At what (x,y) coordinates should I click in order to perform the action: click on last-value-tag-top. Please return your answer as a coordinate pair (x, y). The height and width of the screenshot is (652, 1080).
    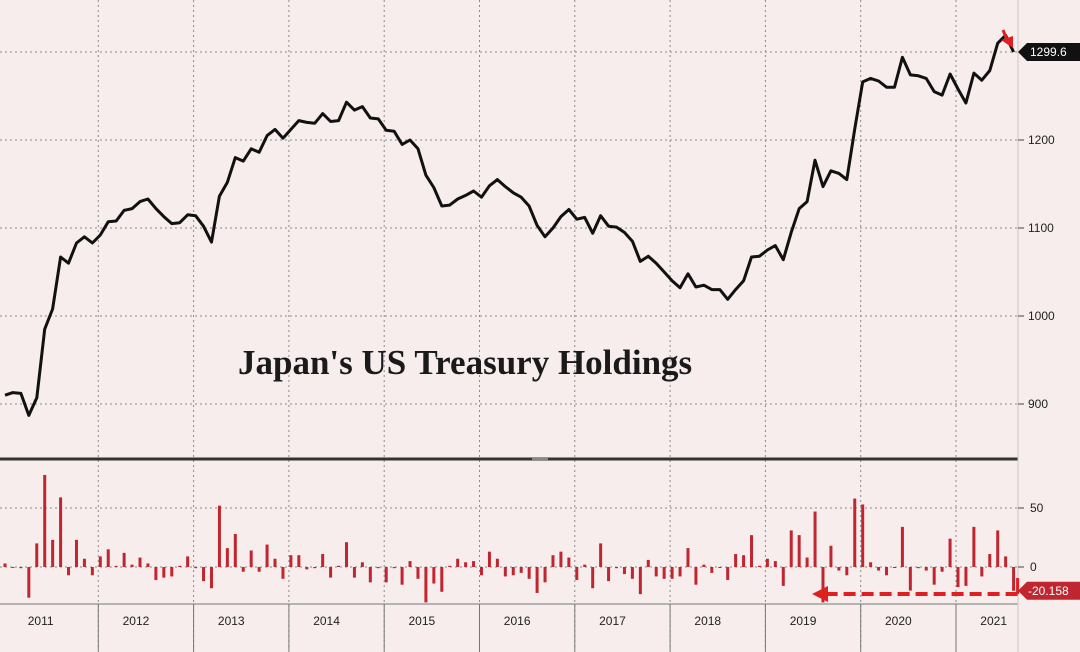
    Looking at the image, I should click on (1049, 52).